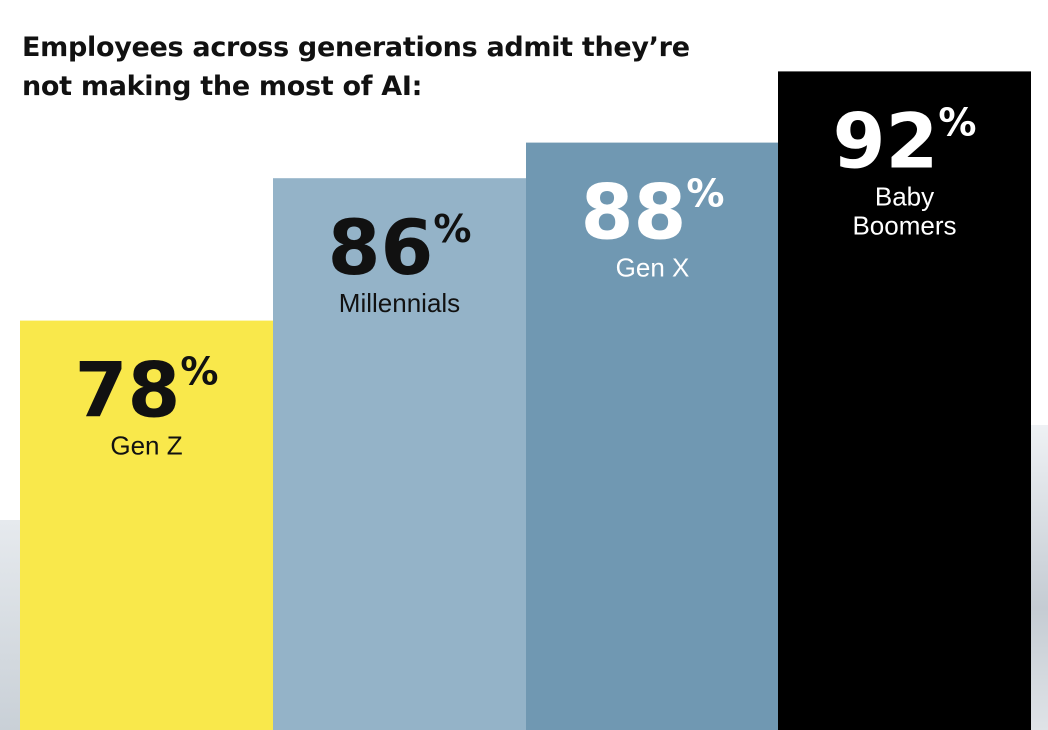 The image size is (1048, 730). Describe the element at coordinates (381, 247) in the screenshot. I see `value-number-millennials: 86` at that location.